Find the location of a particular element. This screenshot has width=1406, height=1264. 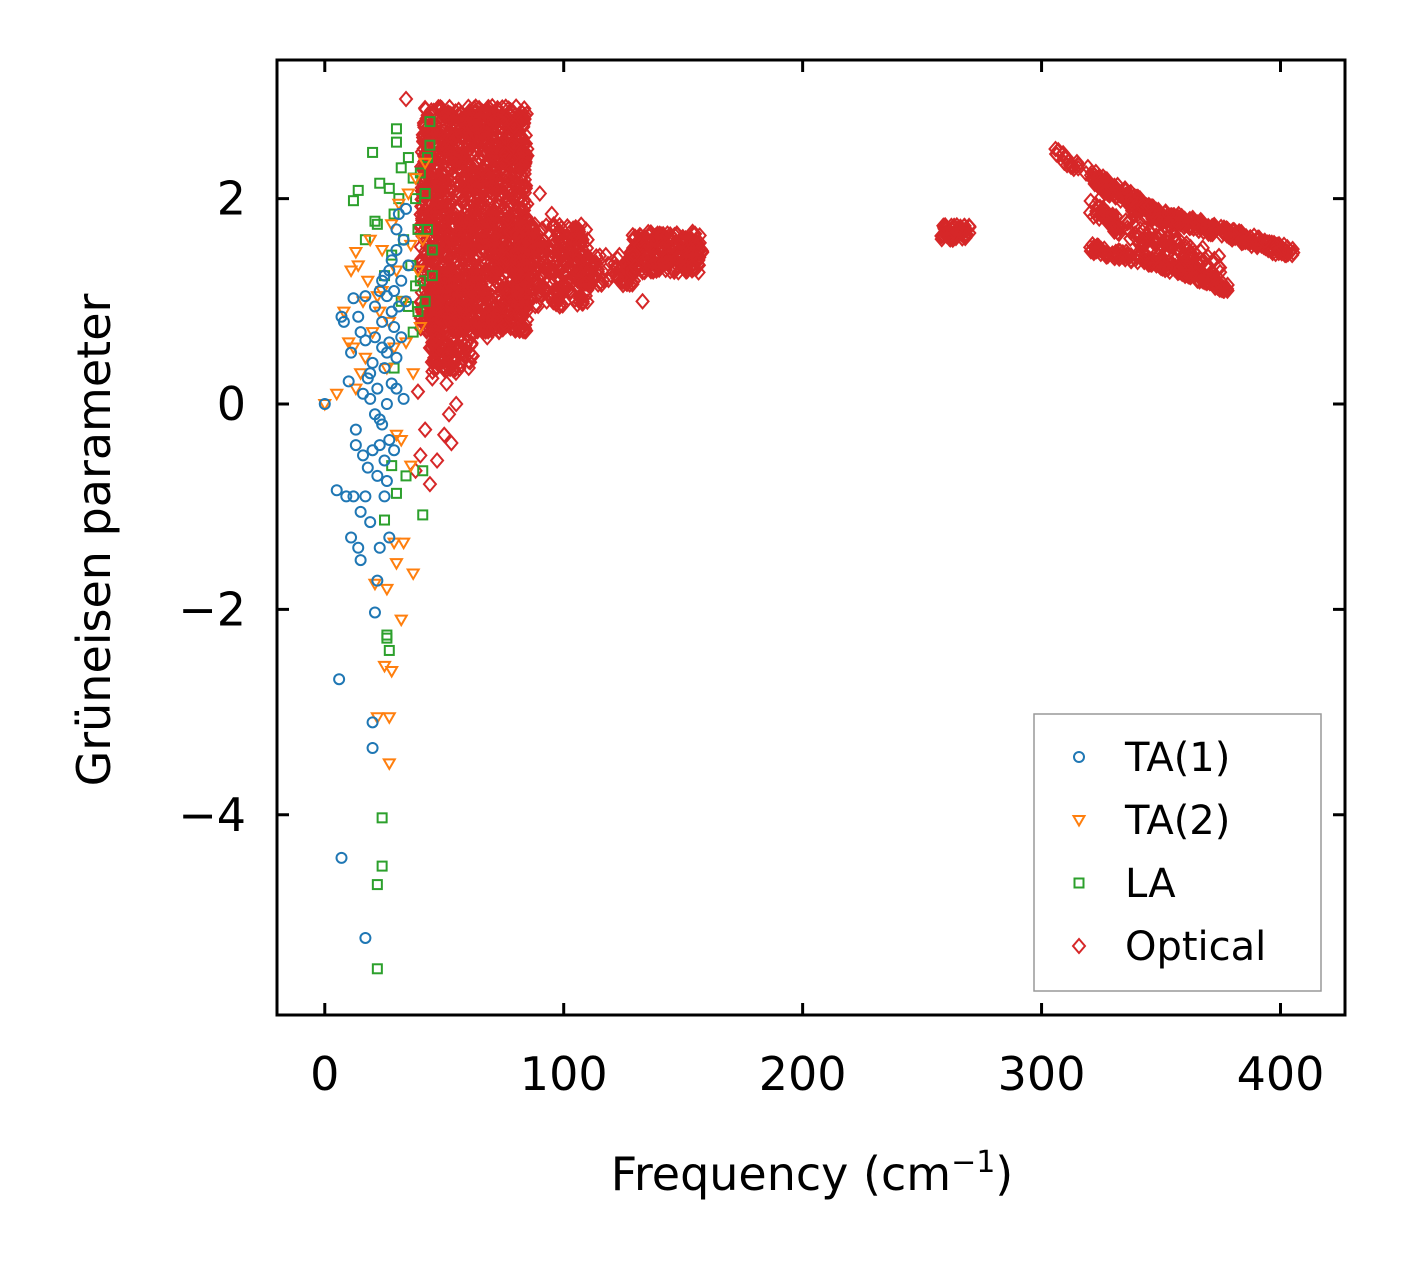

series-ta1 is located at coordinates (366, 573).